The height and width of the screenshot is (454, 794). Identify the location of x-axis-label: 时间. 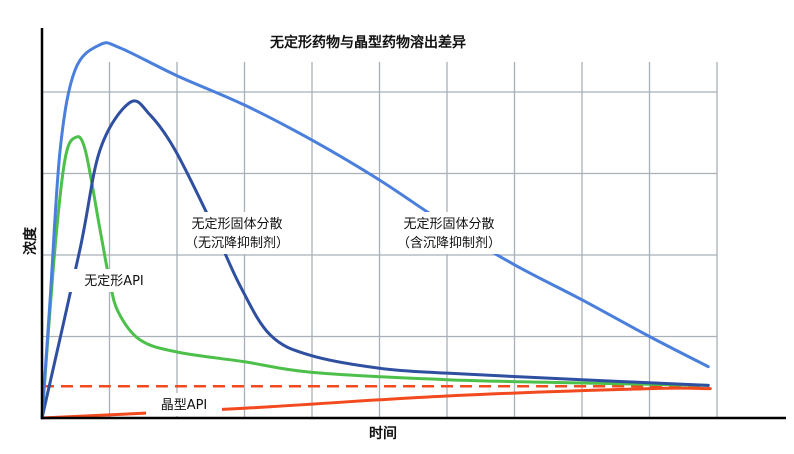
(383, 433).